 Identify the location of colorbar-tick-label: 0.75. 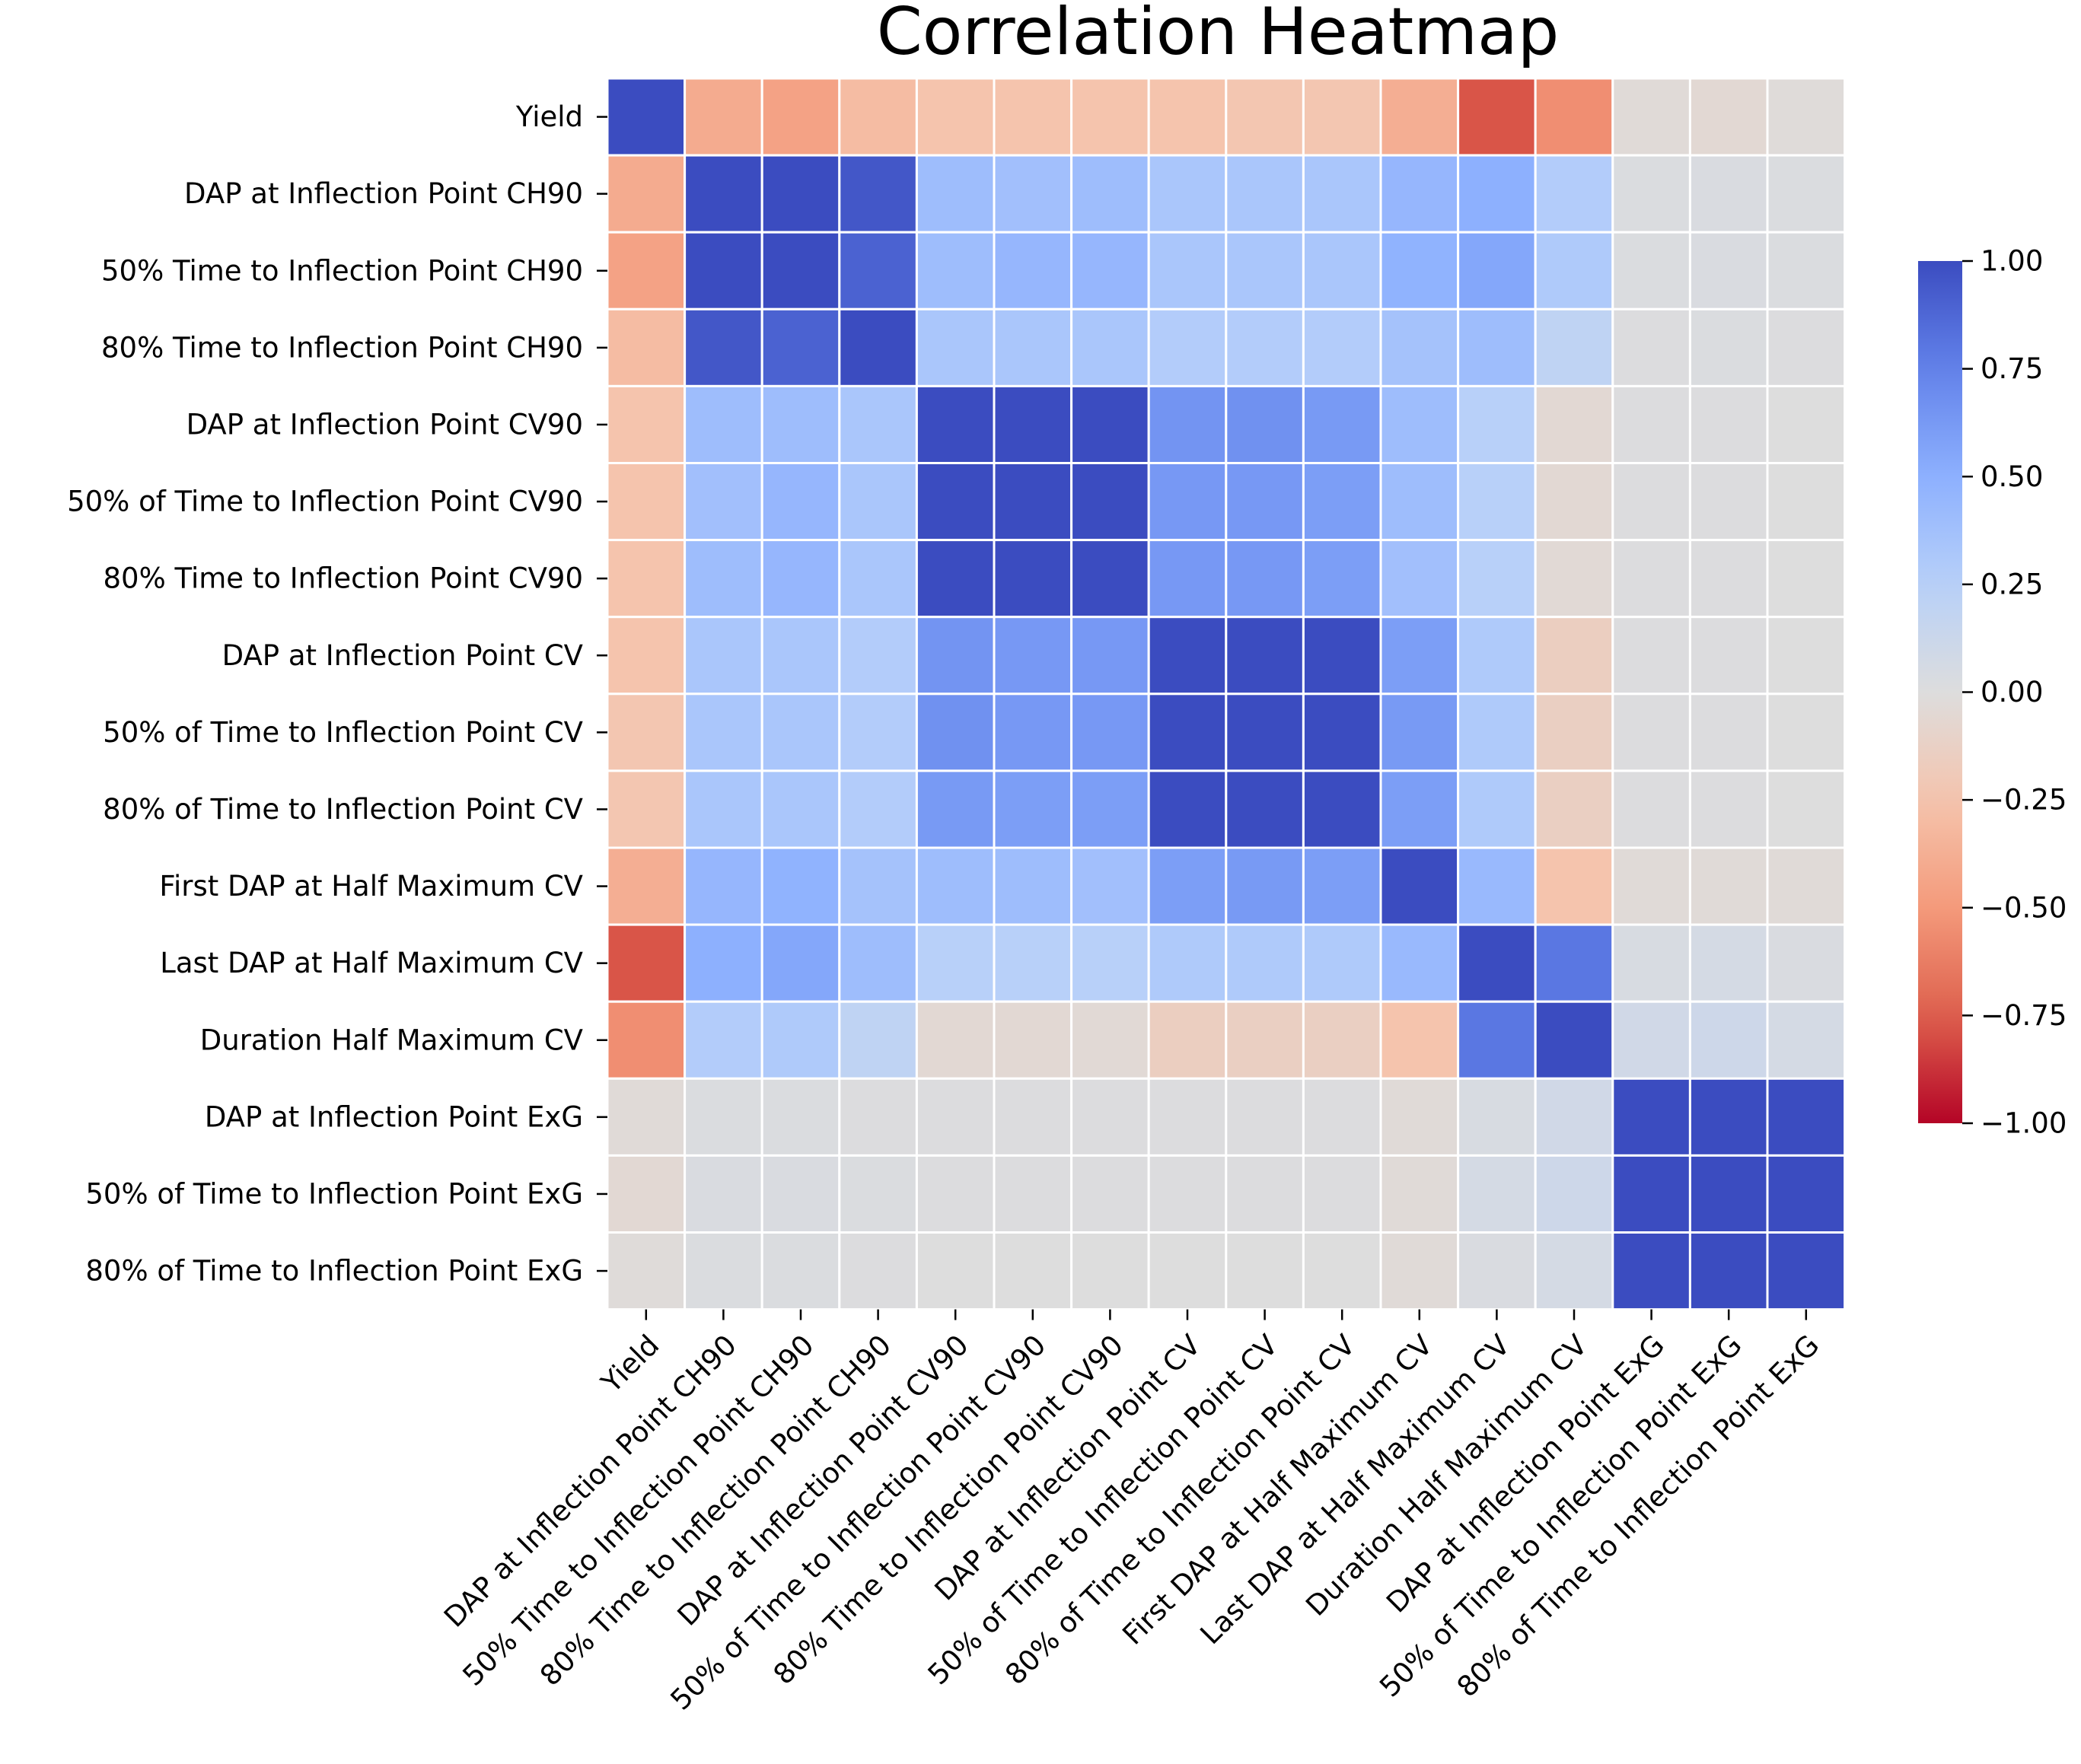
(2012, 368).